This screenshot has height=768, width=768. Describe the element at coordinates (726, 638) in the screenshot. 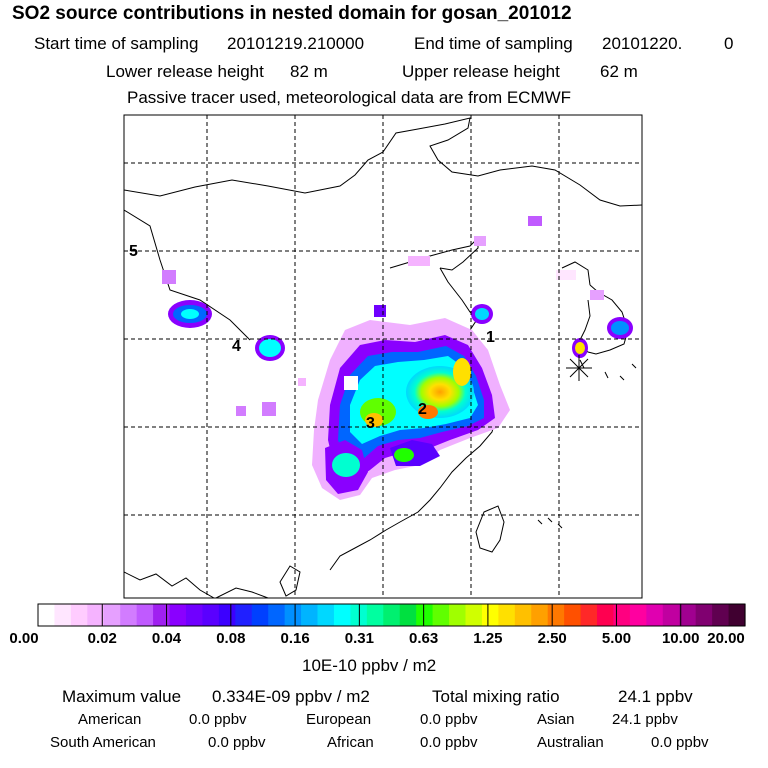

I see `colorbar-tick-label: 20.00` at that location.